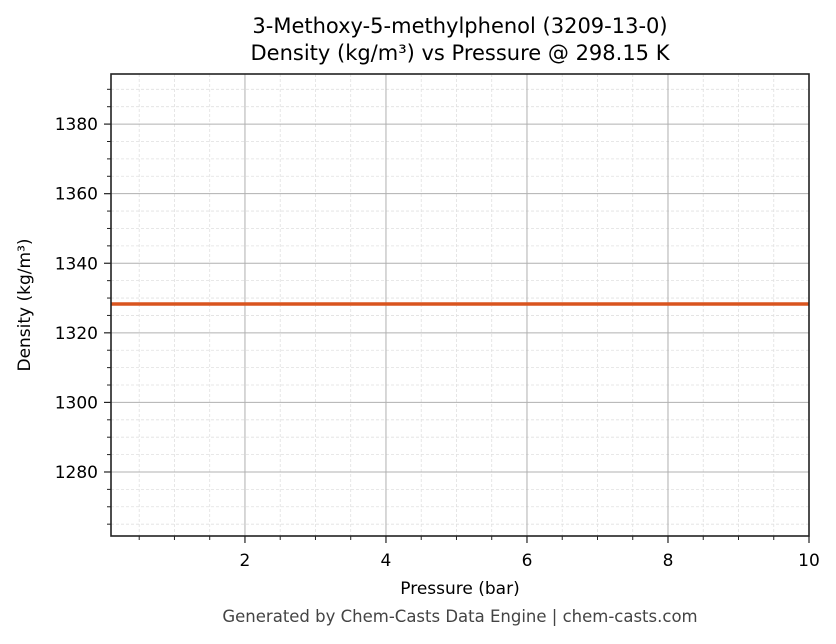 This screenshot has height=644, width=836. I want to click on x-axis-label: Pressure (bar), so click(459, 589).